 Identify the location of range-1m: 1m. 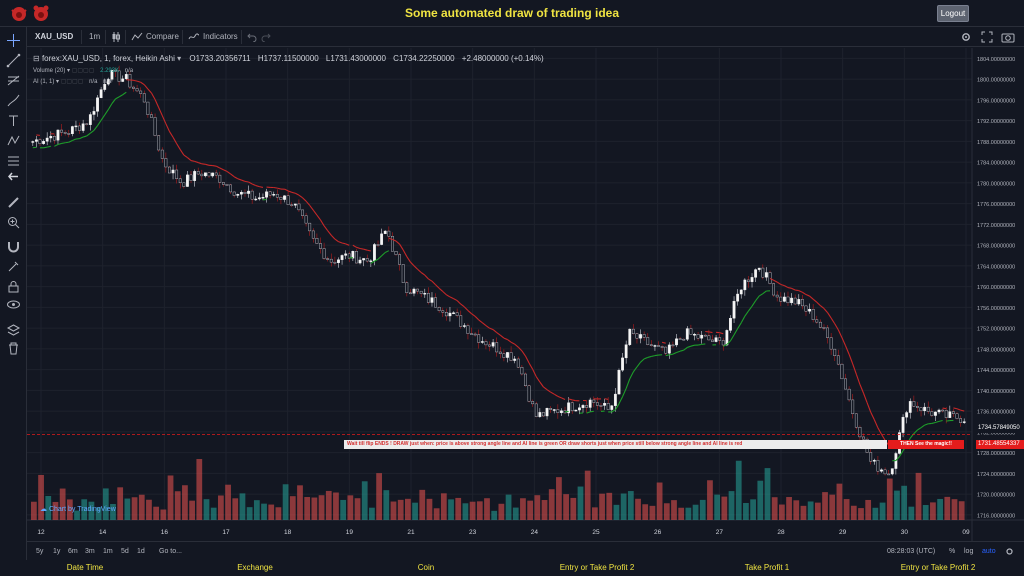
(108, 551).